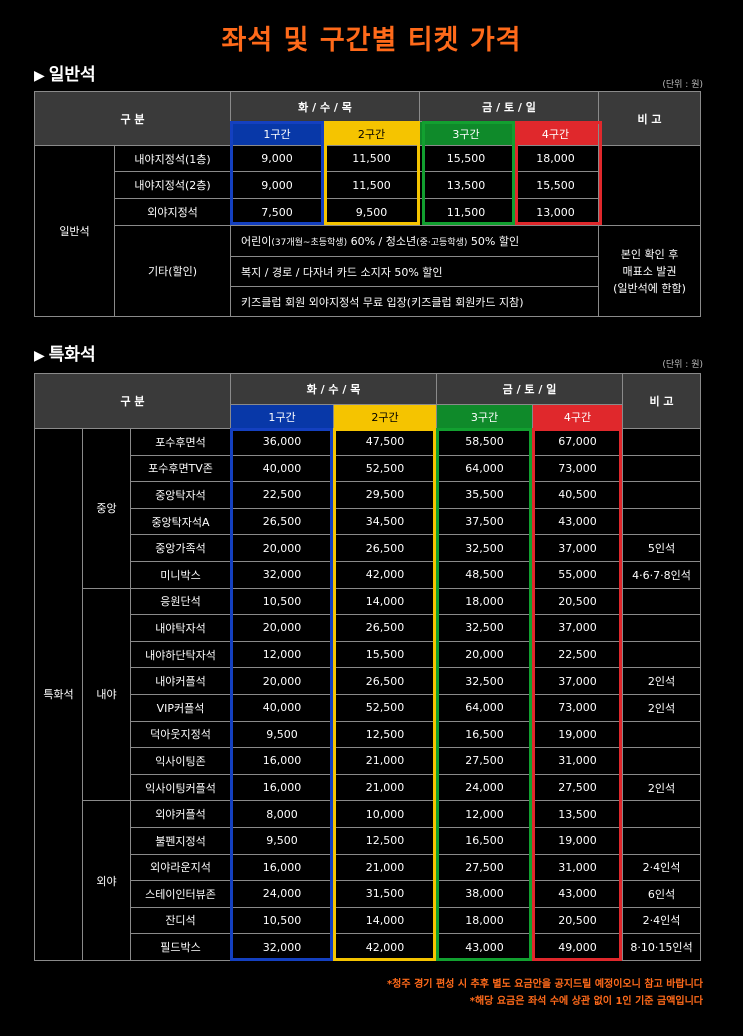 This screenshot has height=1036, width=743. Describe the element at coordinates (649, 288) in the screenshot. I see `note-line: (일반석에 한함)` at that location.